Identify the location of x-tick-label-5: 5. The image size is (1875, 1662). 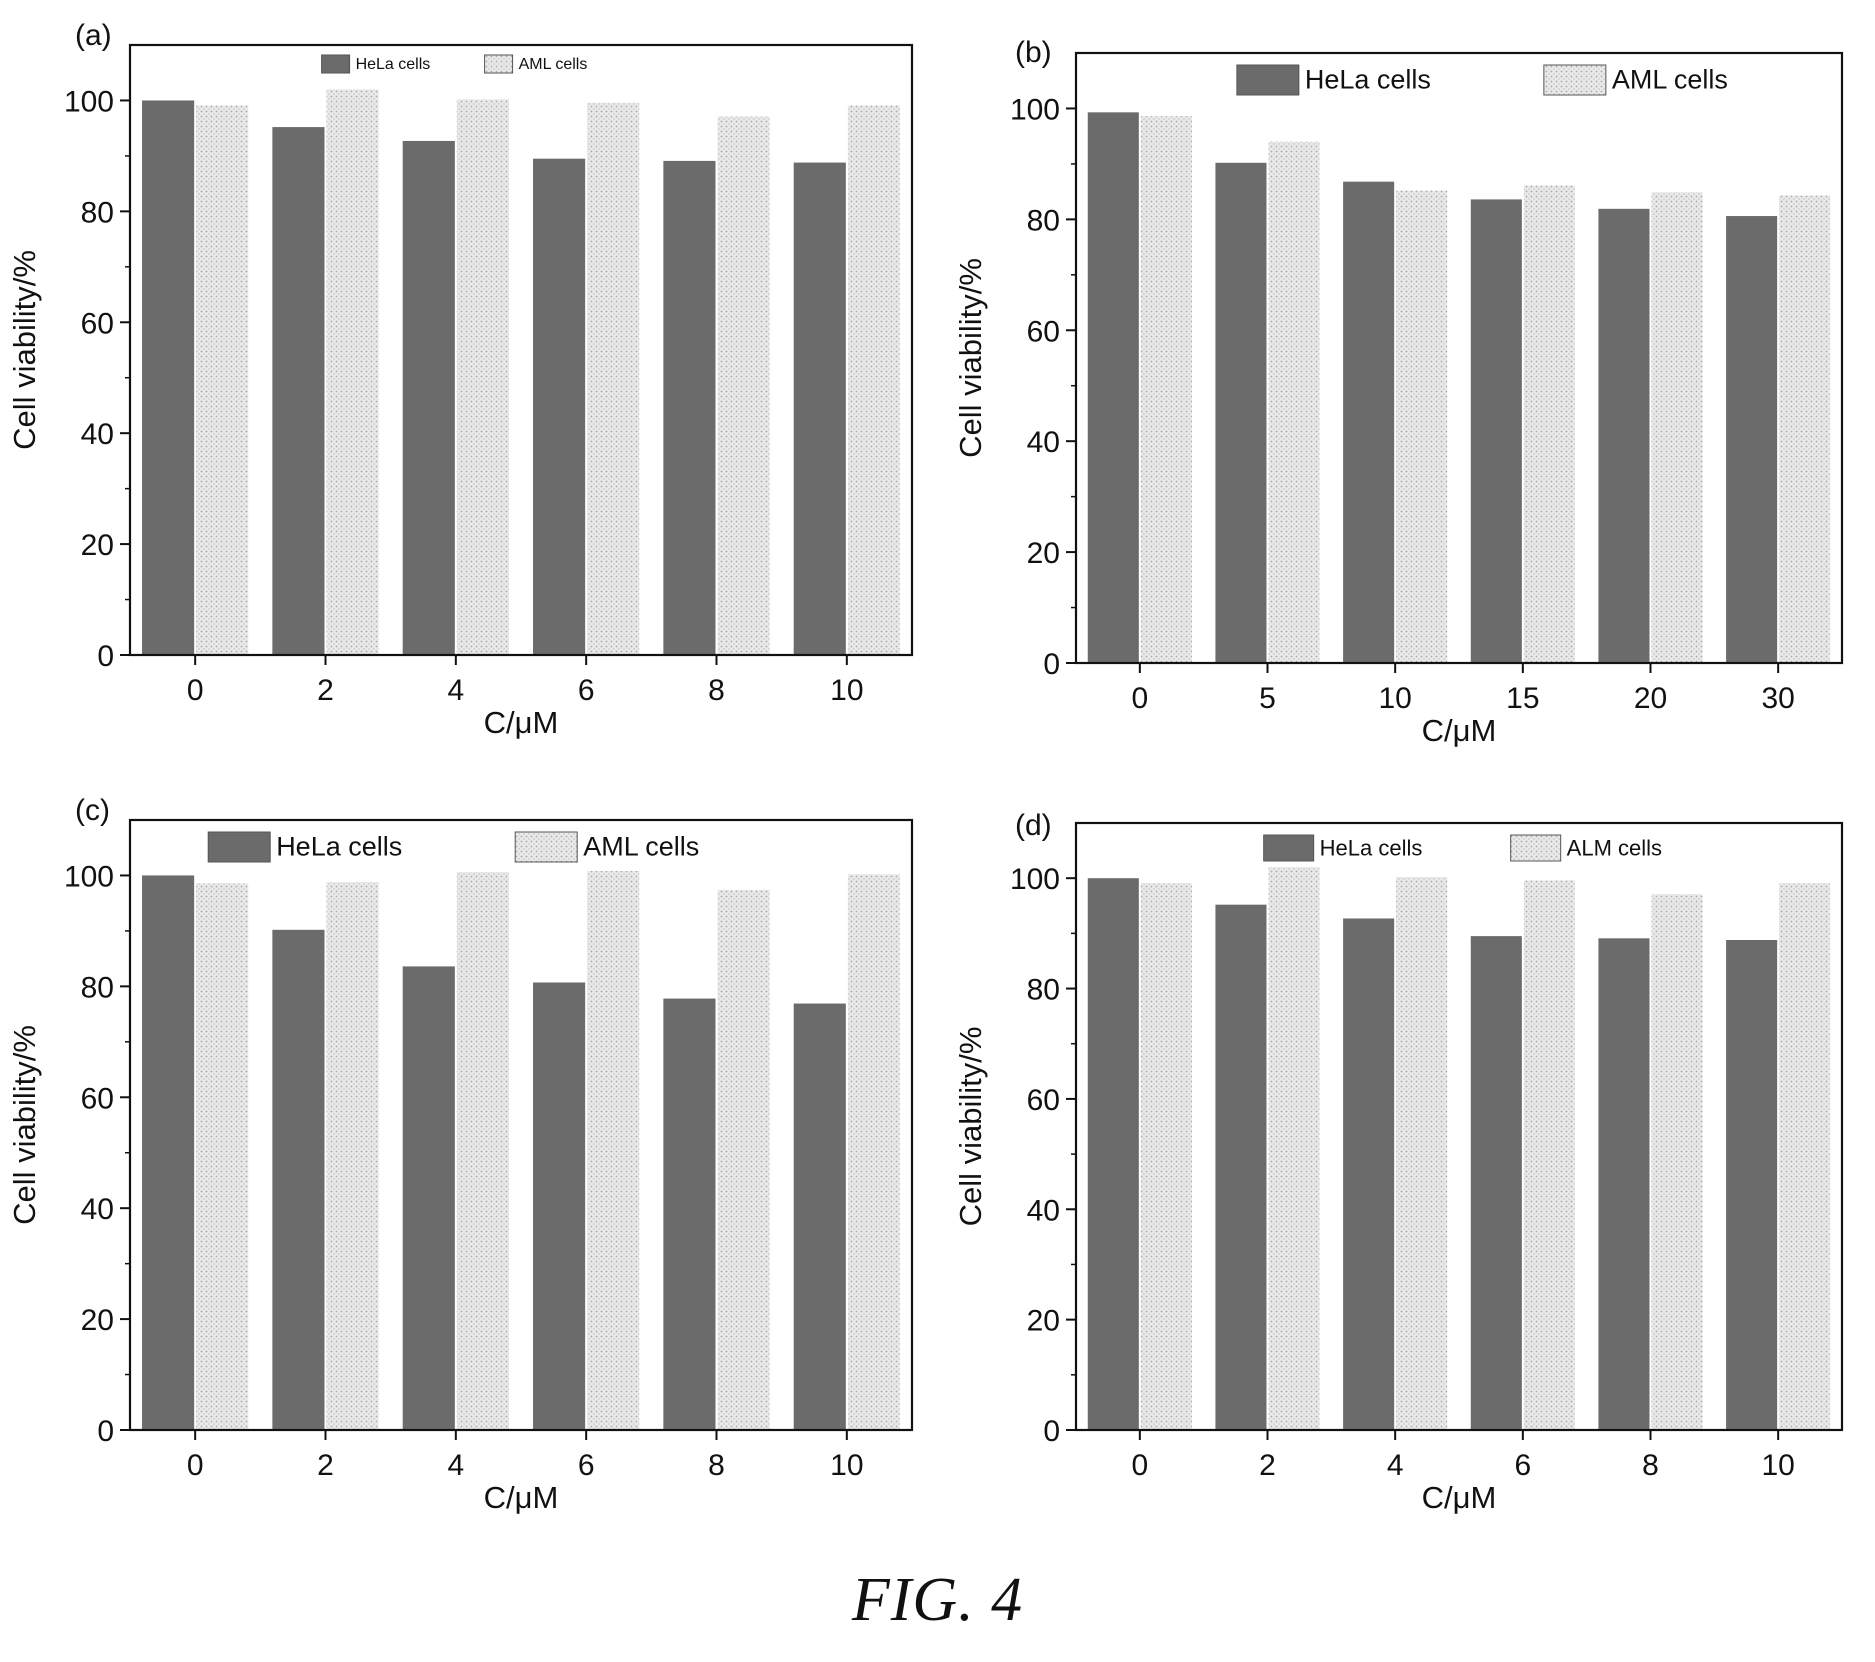
(1267, 698).